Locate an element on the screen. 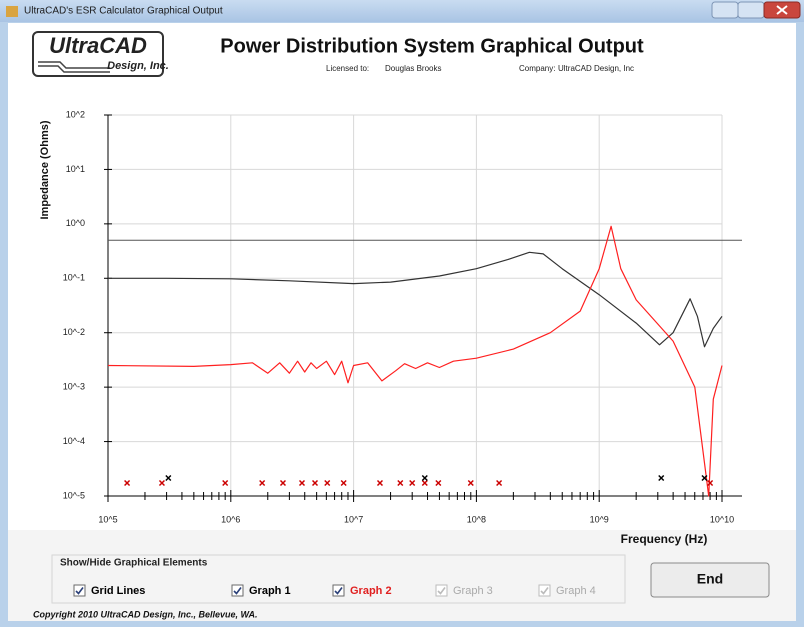 The width and height of the screenshot is (804, 627). logo-trace is located at coordinates (74, 67).